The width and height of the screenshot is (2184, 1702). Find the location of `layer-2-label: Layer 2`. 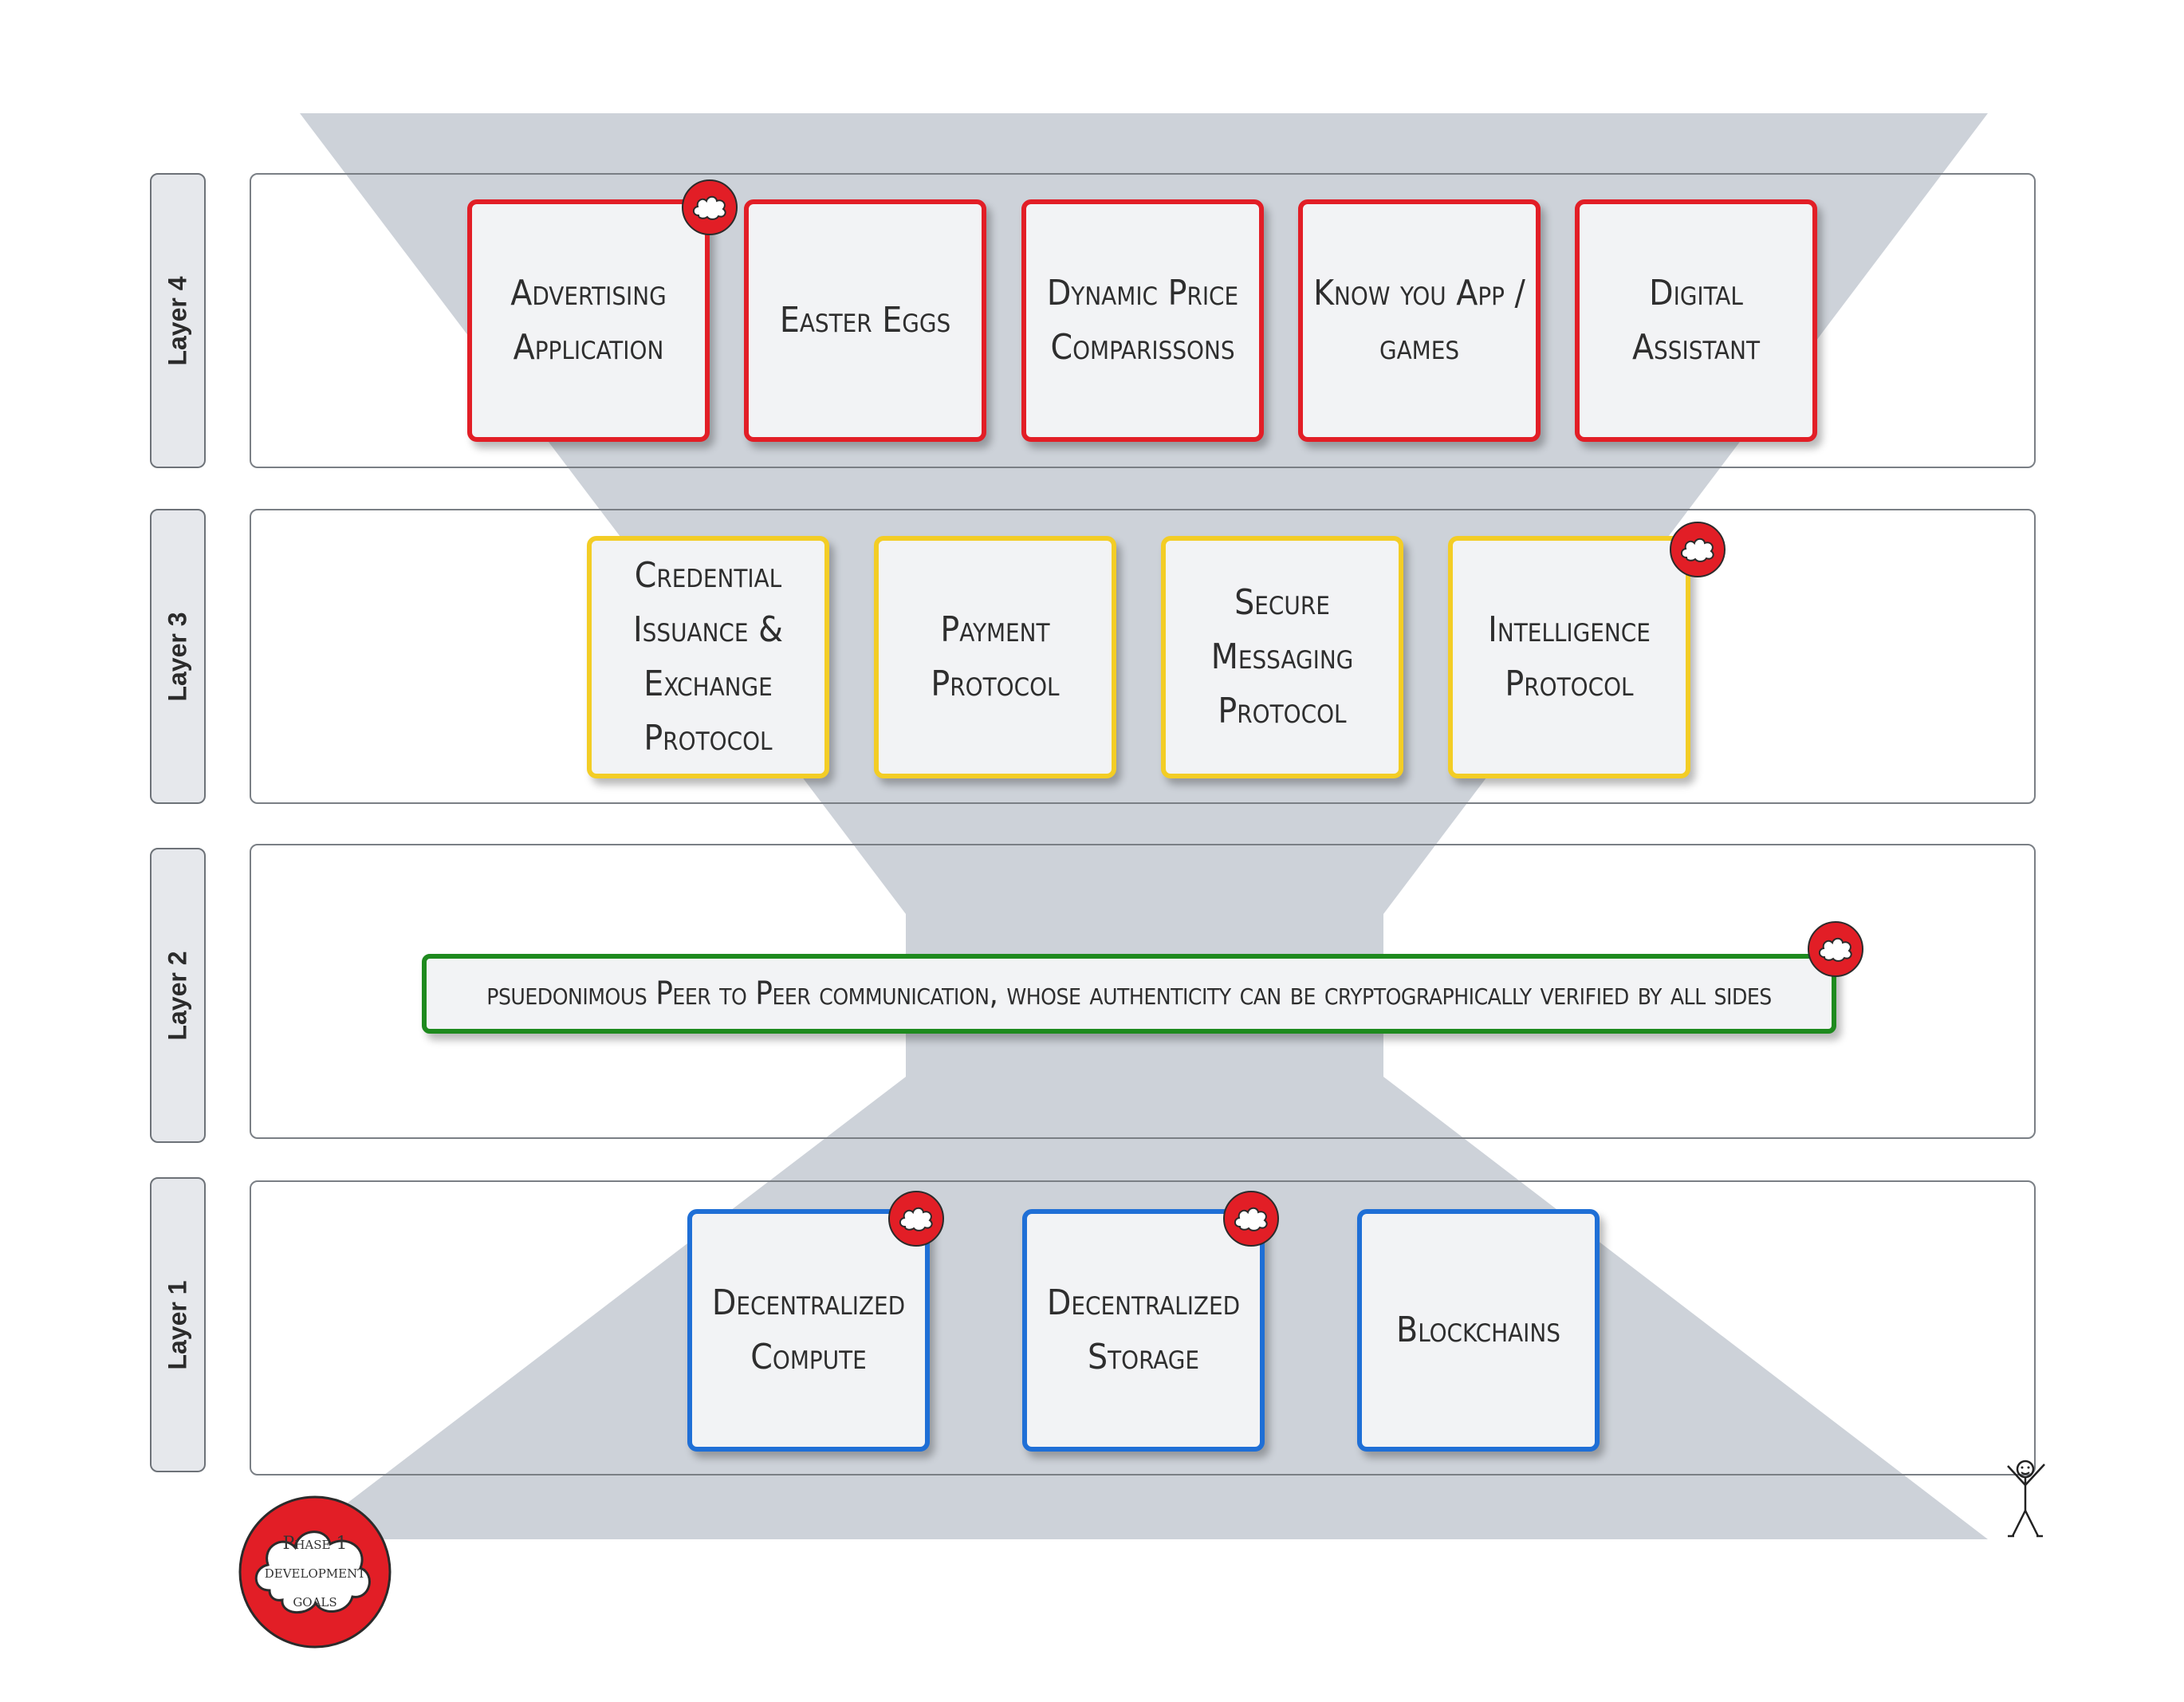

layer-2-label: Layer 2 is located at coordinates (177, 996).